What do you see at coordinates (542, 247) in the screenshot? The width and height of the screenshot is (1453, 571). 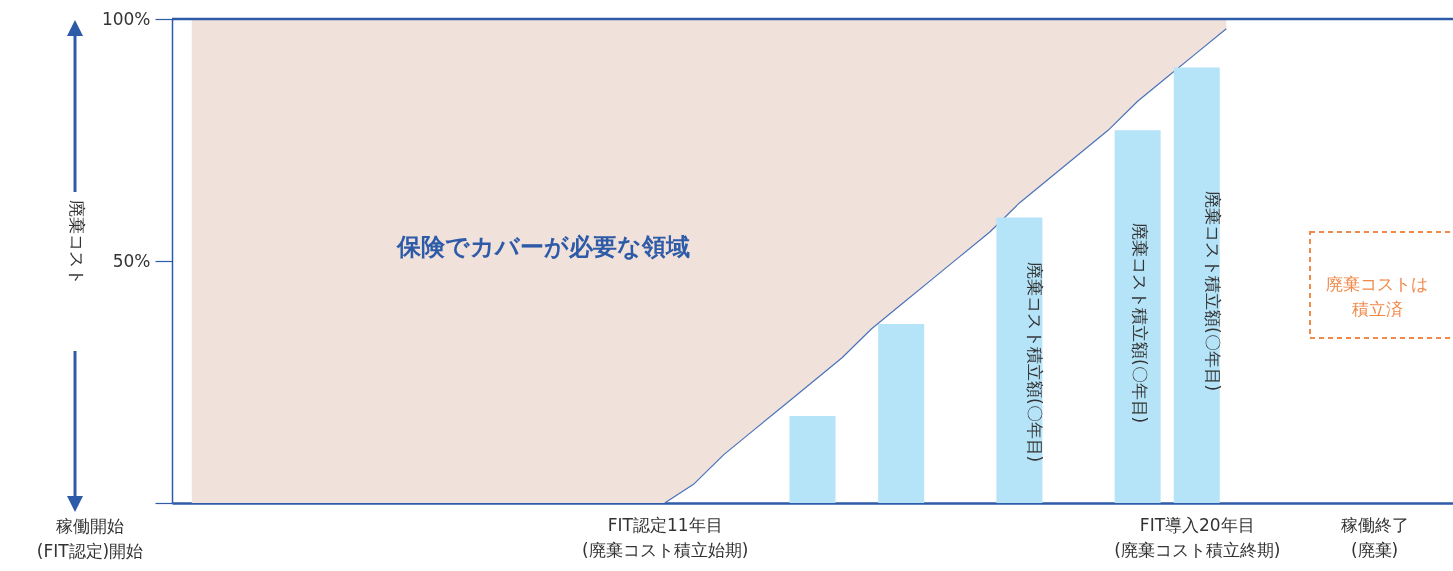 I see `annotation: 保険でカバーが必要な領域` at bounding box center [542, 247].